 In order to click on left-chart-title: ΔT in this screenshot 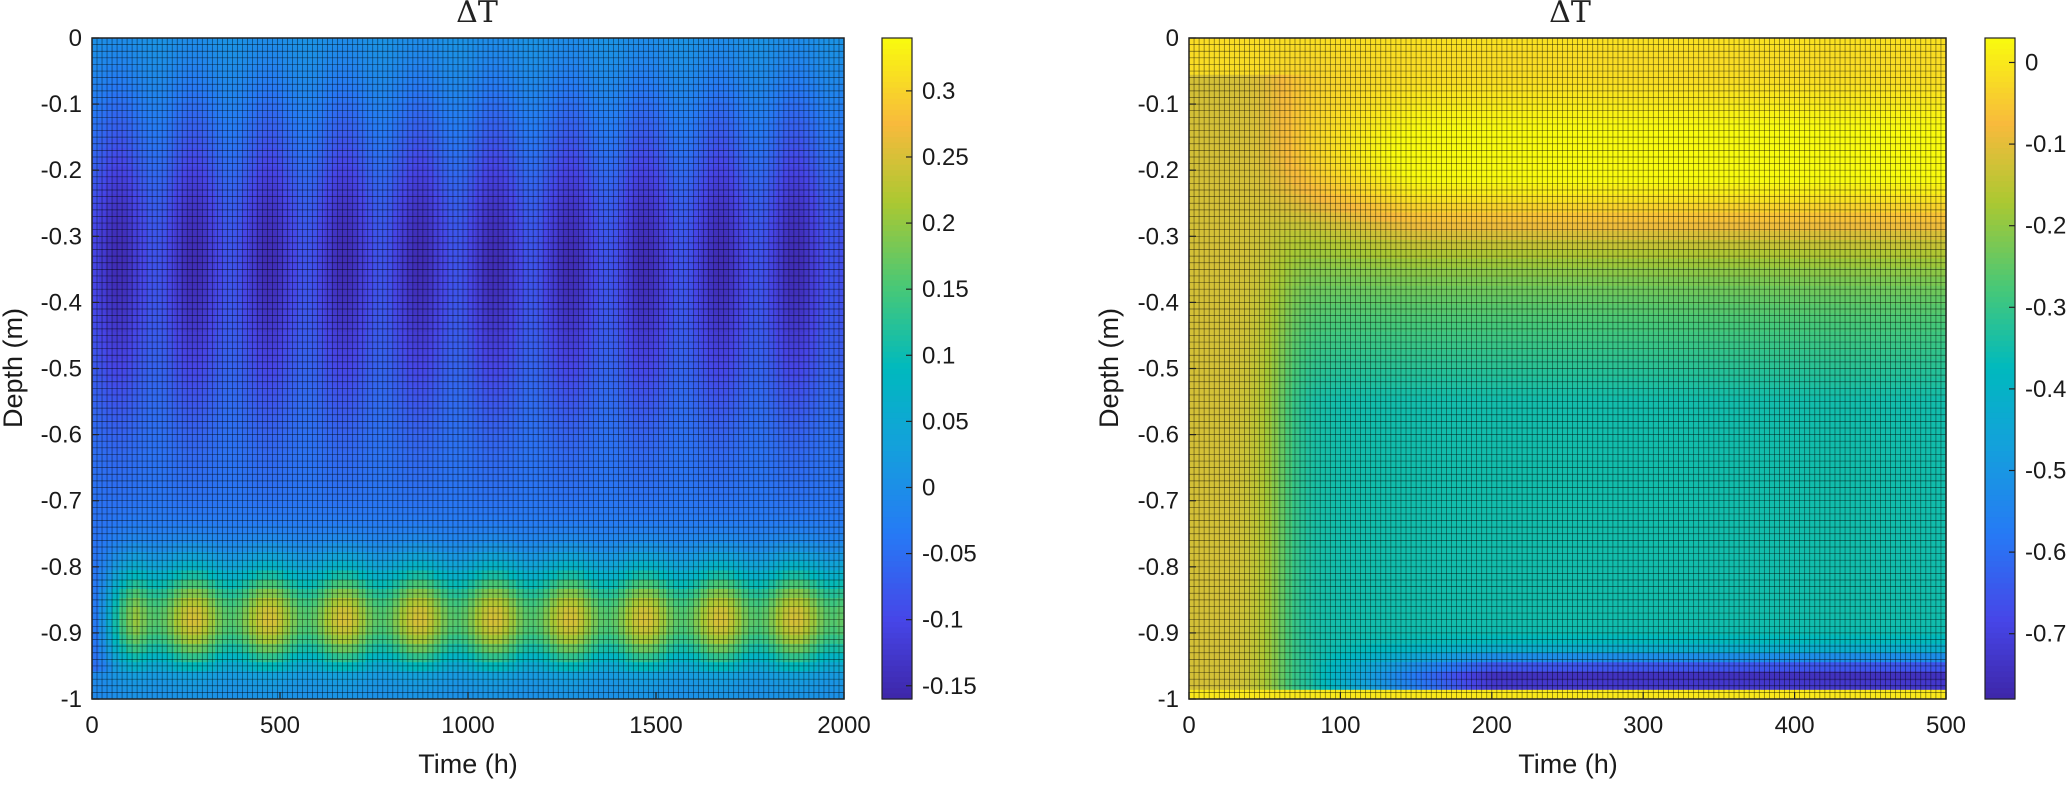, I will do `click(477, 15)`.